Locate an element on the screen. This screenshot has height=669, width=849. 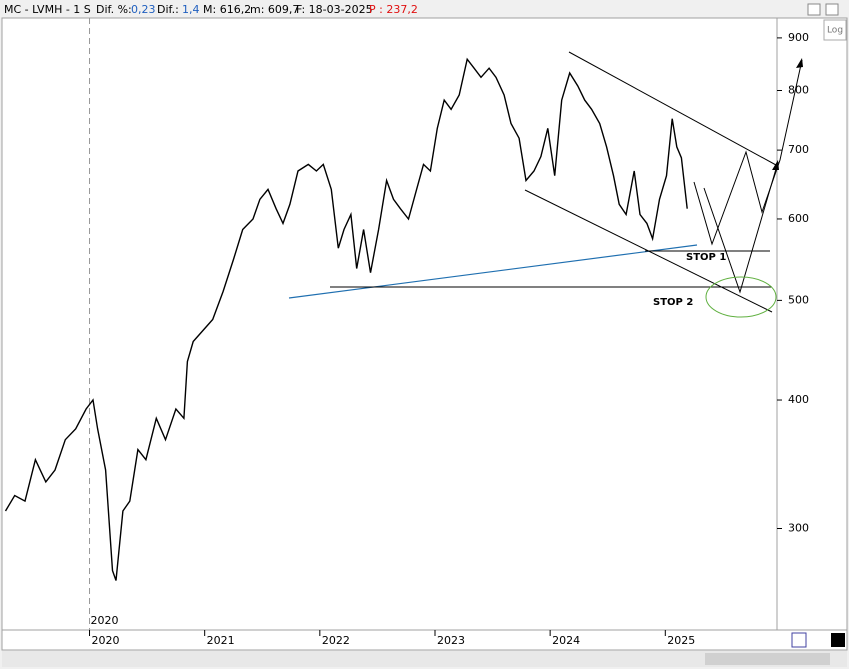
log-button-label: Log is located at coordinates (835, 31).